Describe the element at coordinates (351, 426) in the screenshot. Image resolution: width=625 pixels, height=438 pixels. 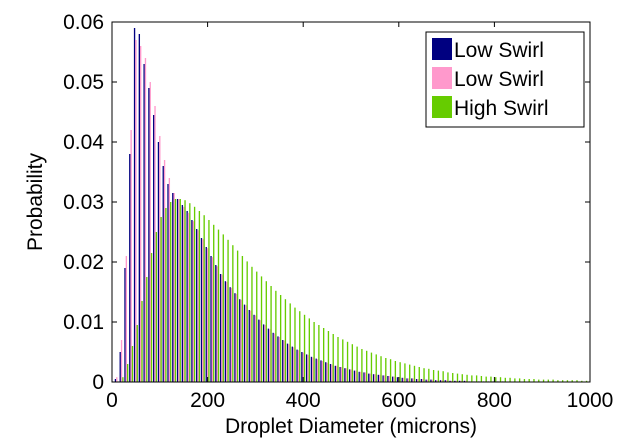
I see `x-axis-label: Droplet Diameter (microns)` at that location.